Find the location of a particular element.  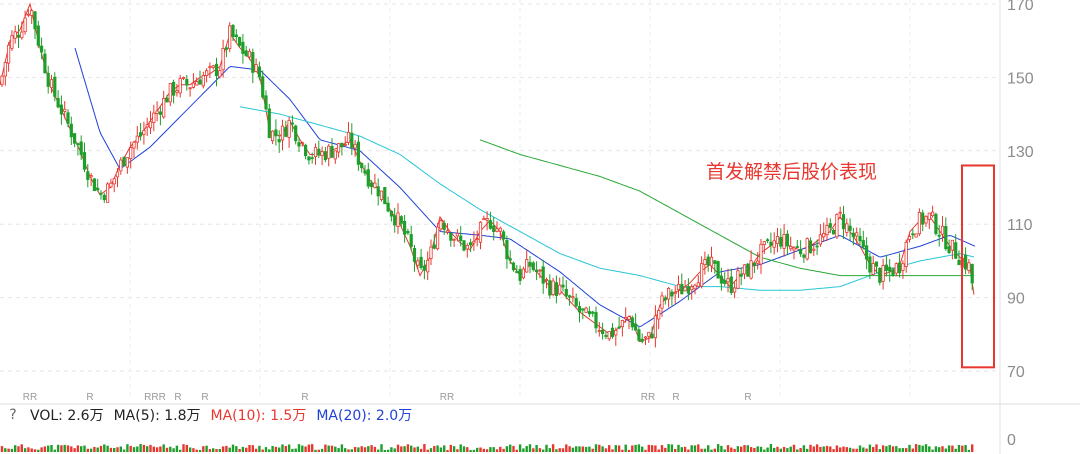

help-icon: ? is located at coordinates (13, 415).